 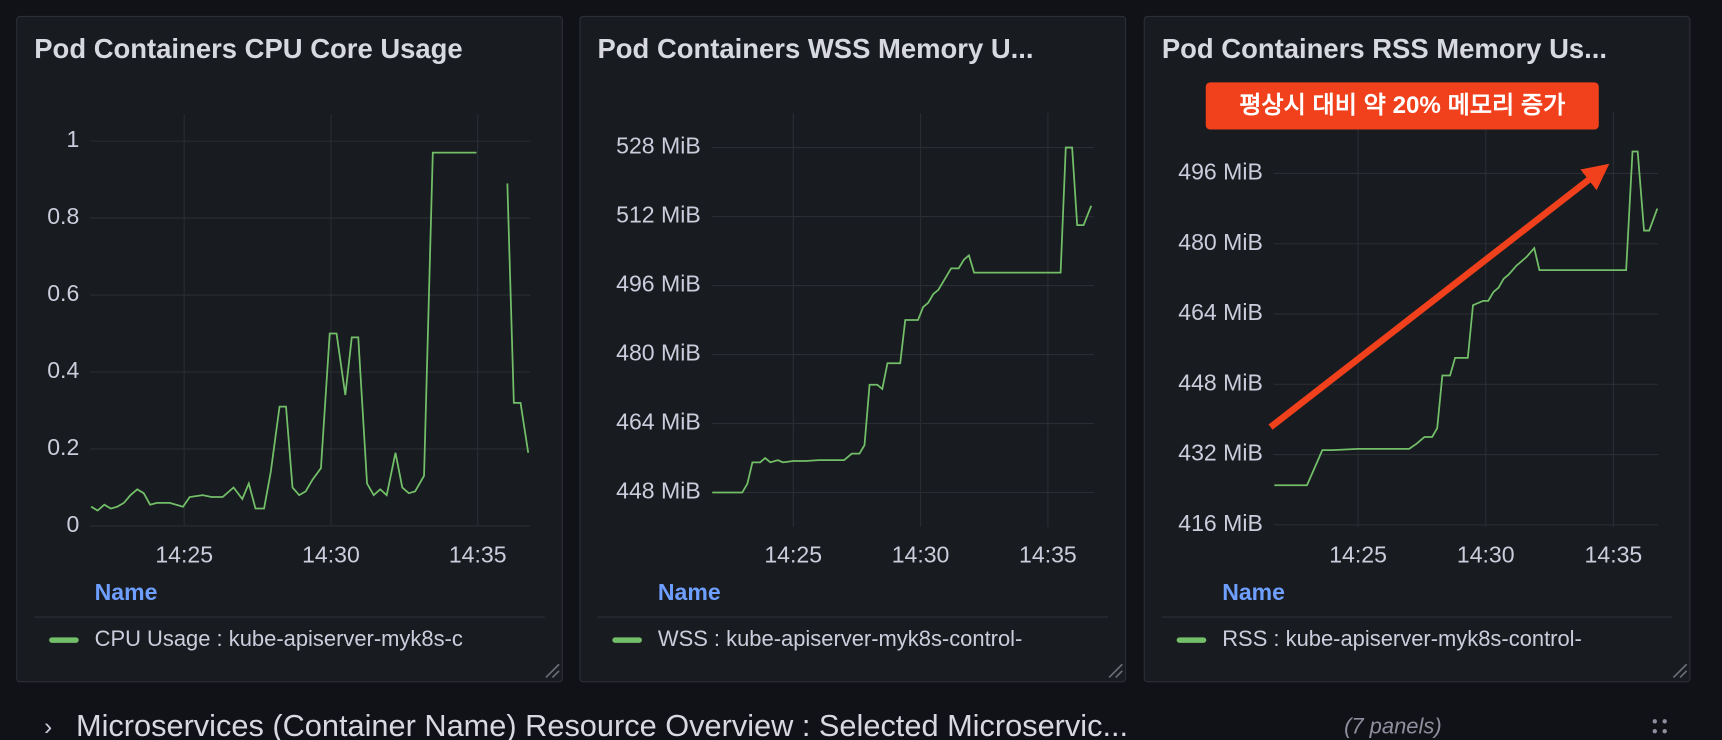 I want to click on y-tick-label: 0.8, so click(x=63, y=216).